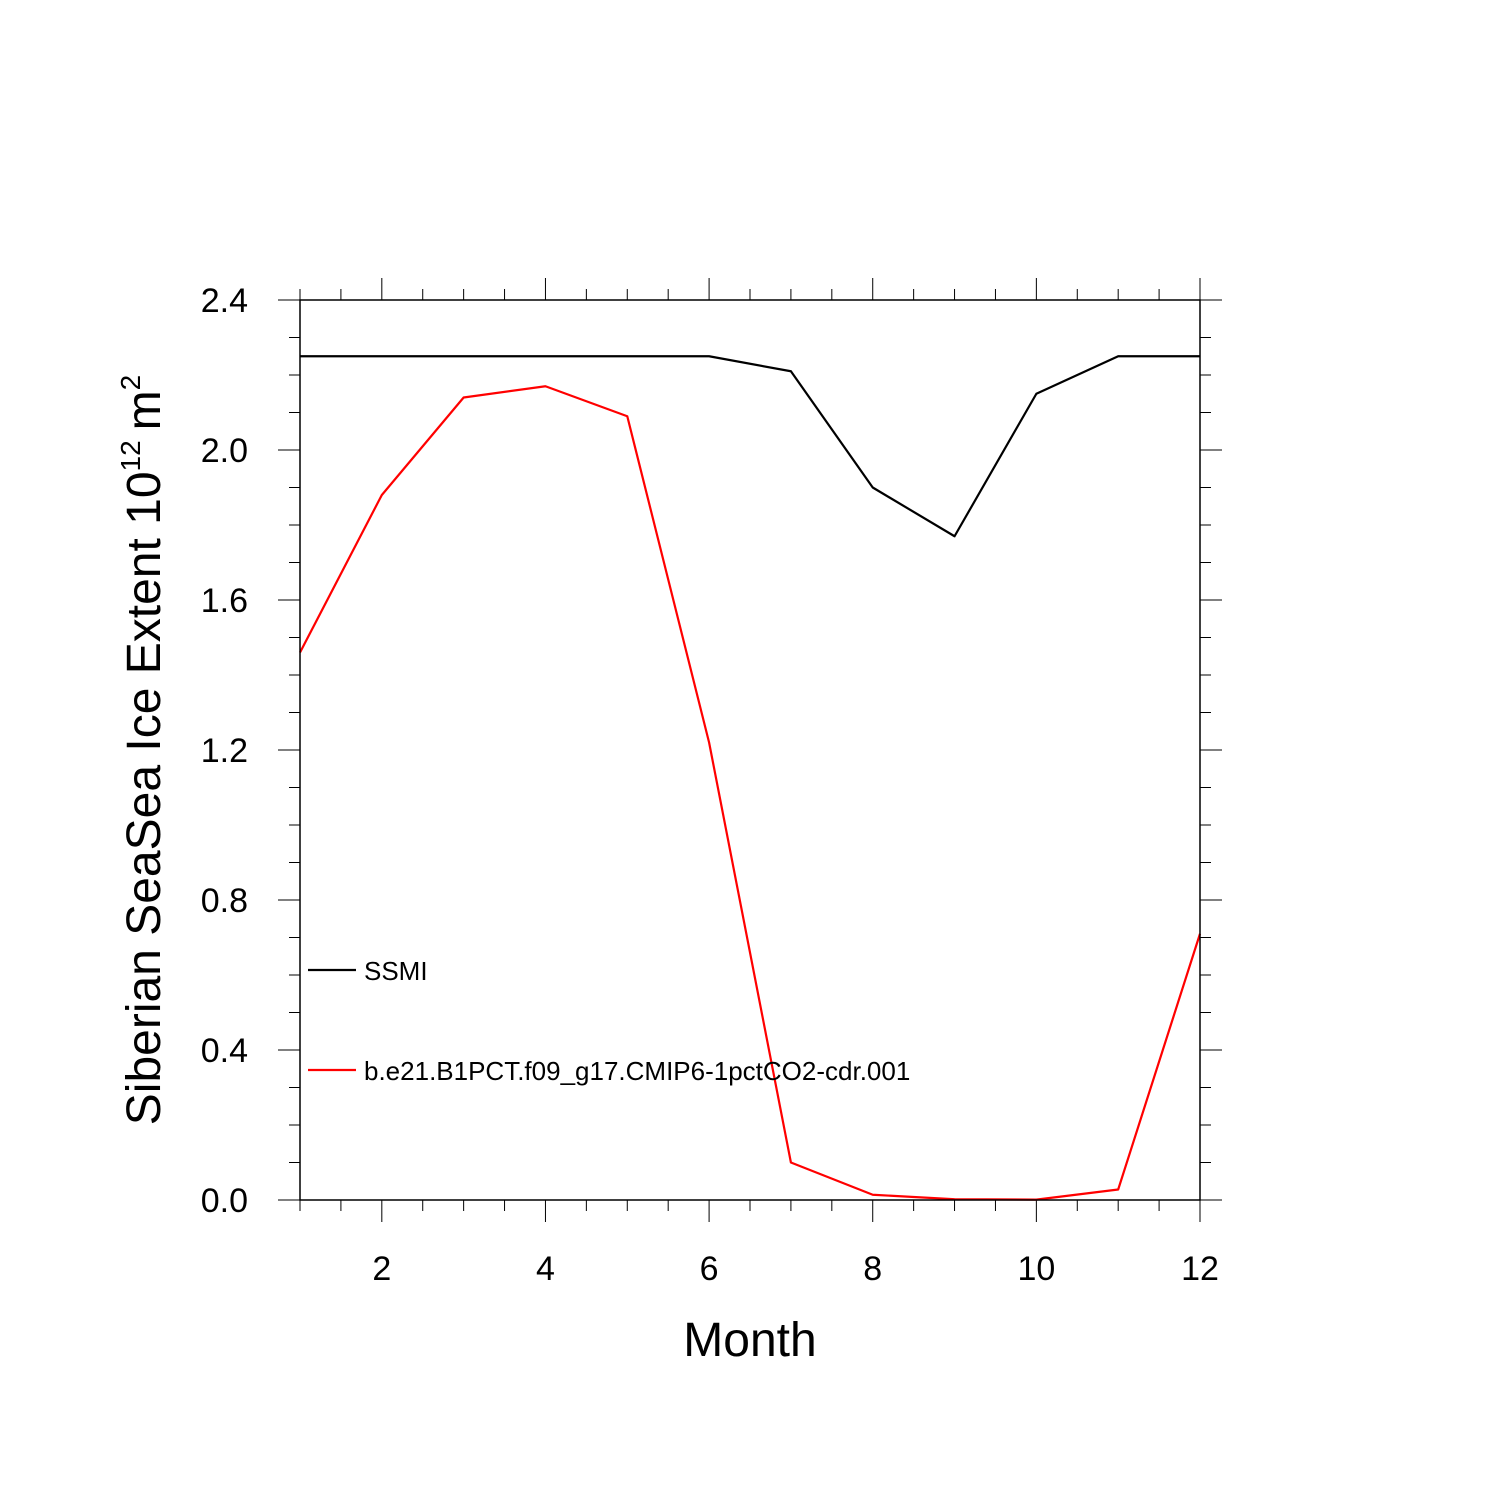 The image size is (1500, 1500). Describe the element at coordinates (545, 1269) in the screenshot. I see `x-tick-label: 4` at that location.